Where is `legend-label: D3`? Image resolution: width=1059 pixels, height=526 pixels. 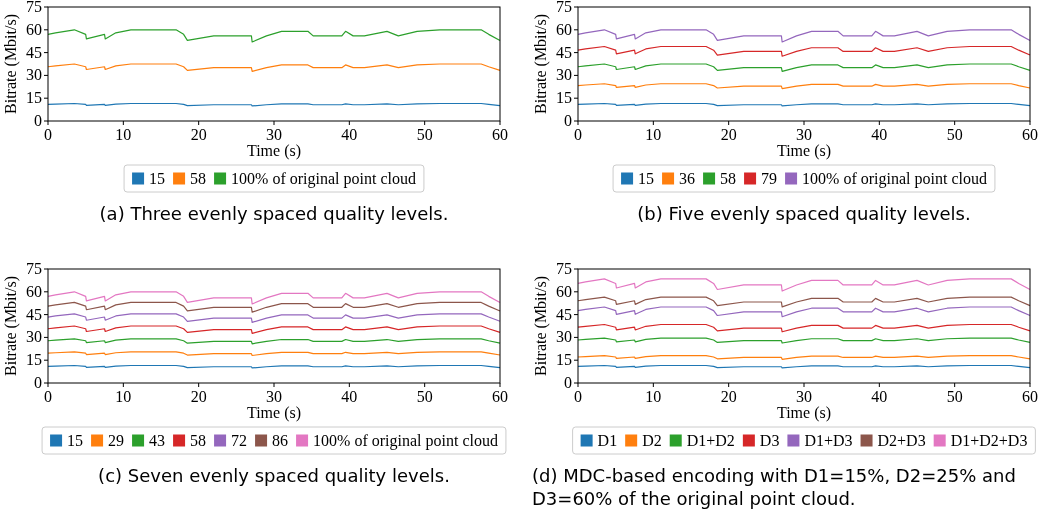 legend-label: D3 is located at coordinates (769, 440).